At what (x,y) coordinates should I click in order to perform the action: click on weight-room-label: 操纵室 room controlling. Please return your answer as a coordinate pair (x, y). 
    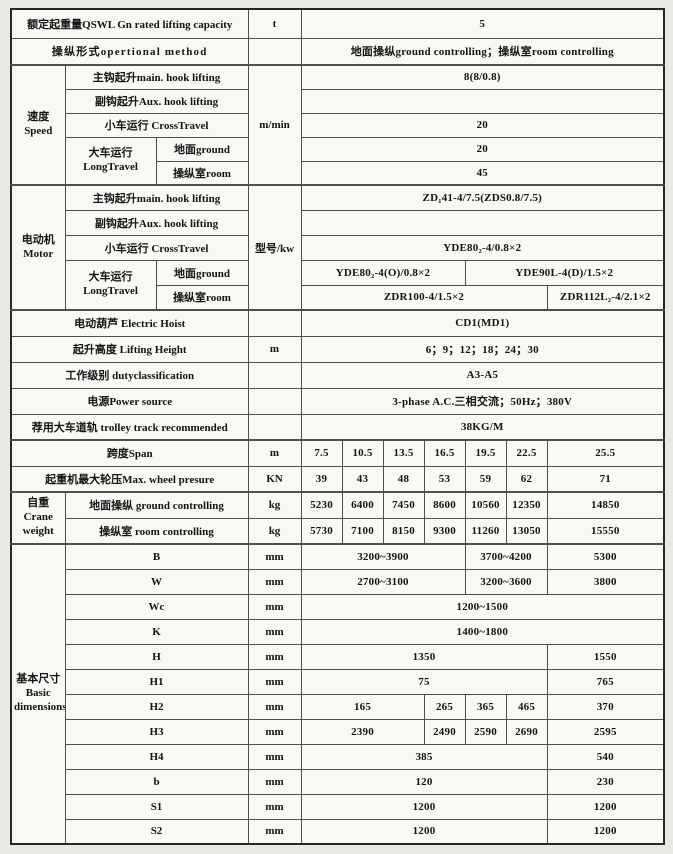
    Looking at the image, I should click on (156, 531).